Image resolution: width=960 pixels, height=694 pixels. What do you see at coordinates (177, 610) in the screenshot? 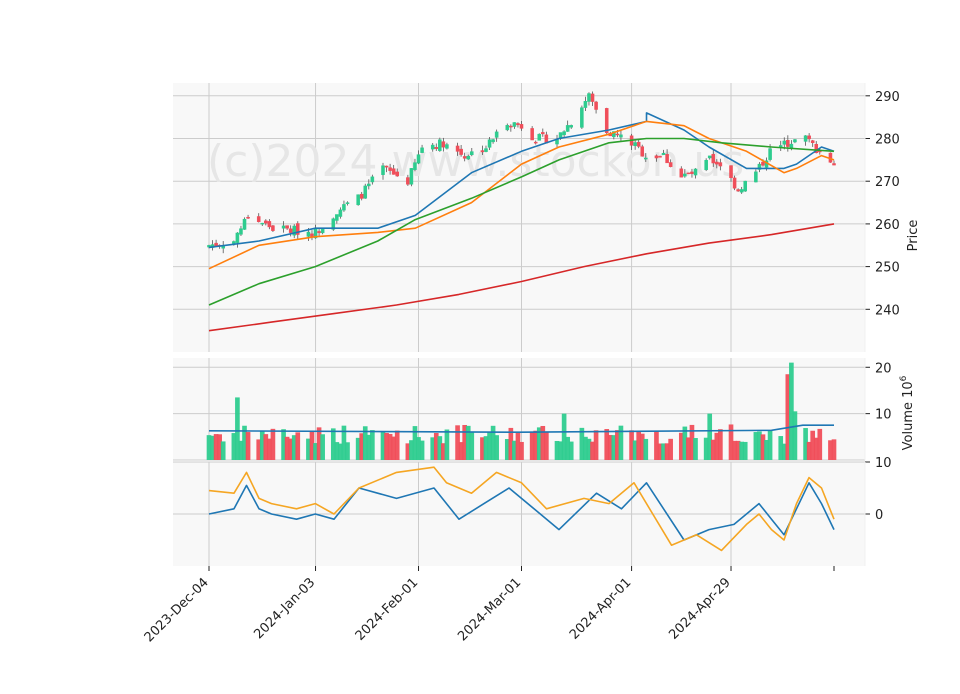
I see `x-tick-label: 2023-Dec-04` at bounding box center [177, 610].